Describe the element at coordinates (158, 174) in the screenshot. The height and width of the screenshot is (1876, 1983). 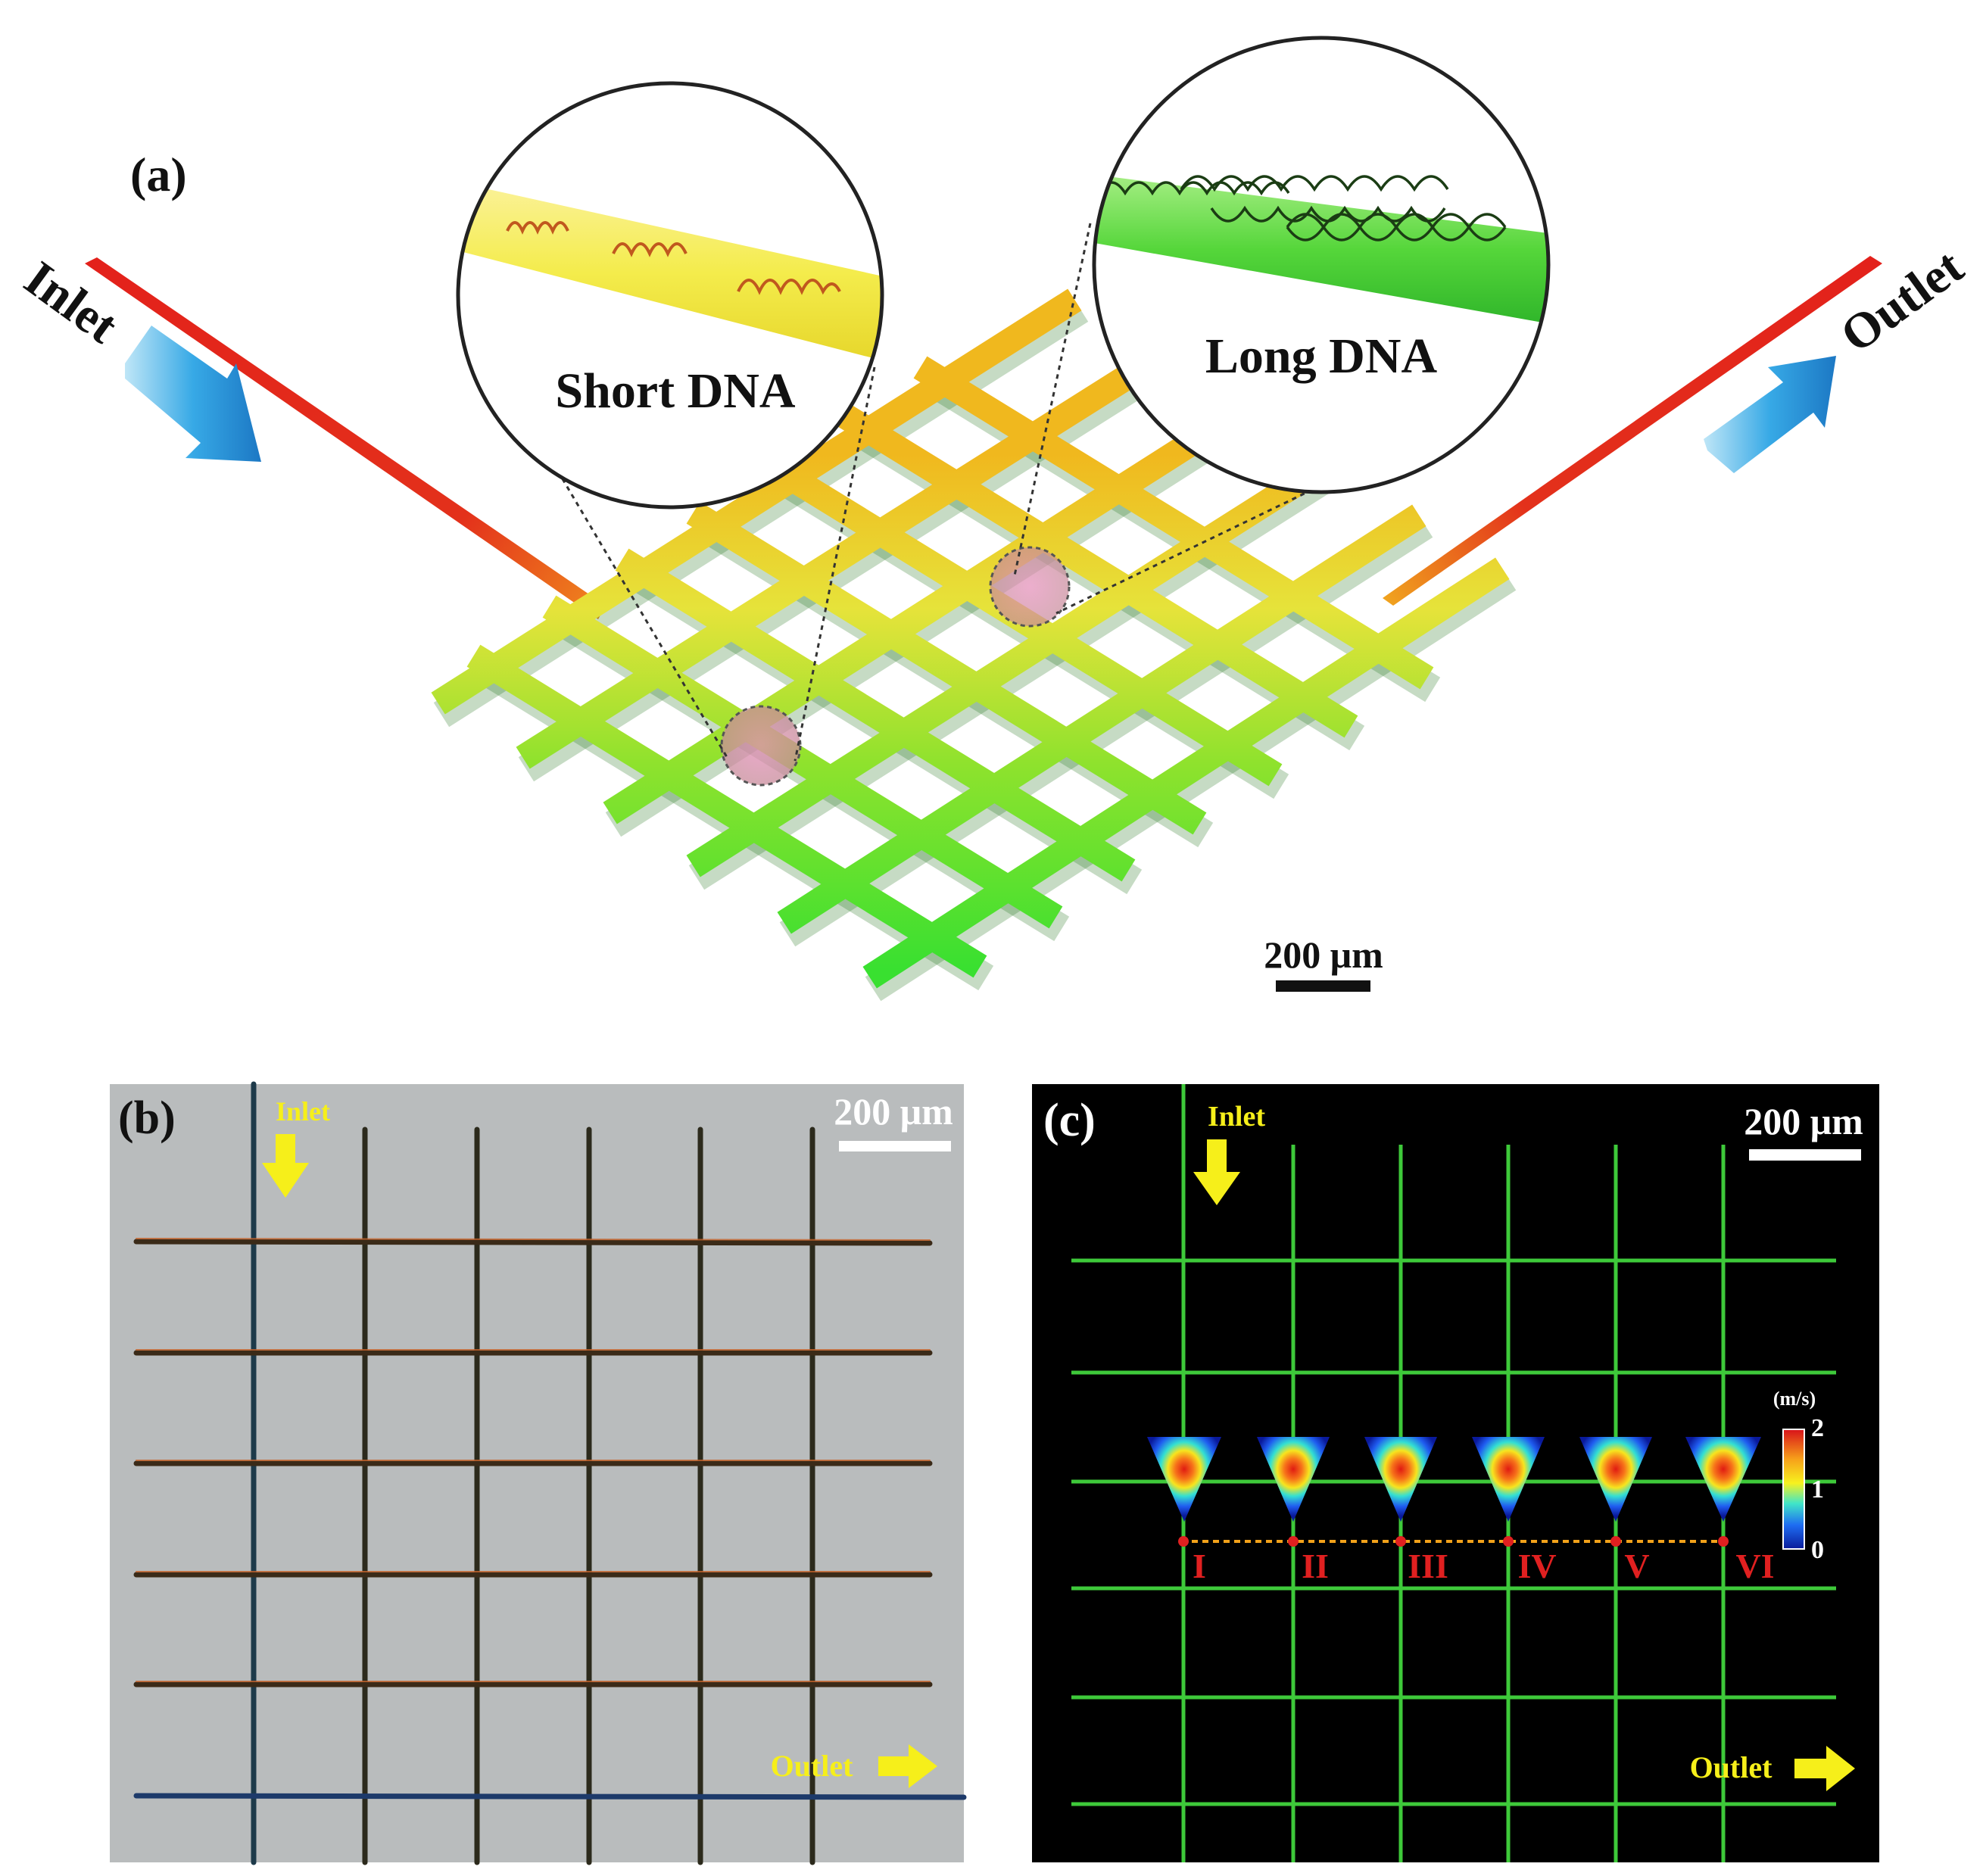
I see `panel-a-tag: (a)` at that location.